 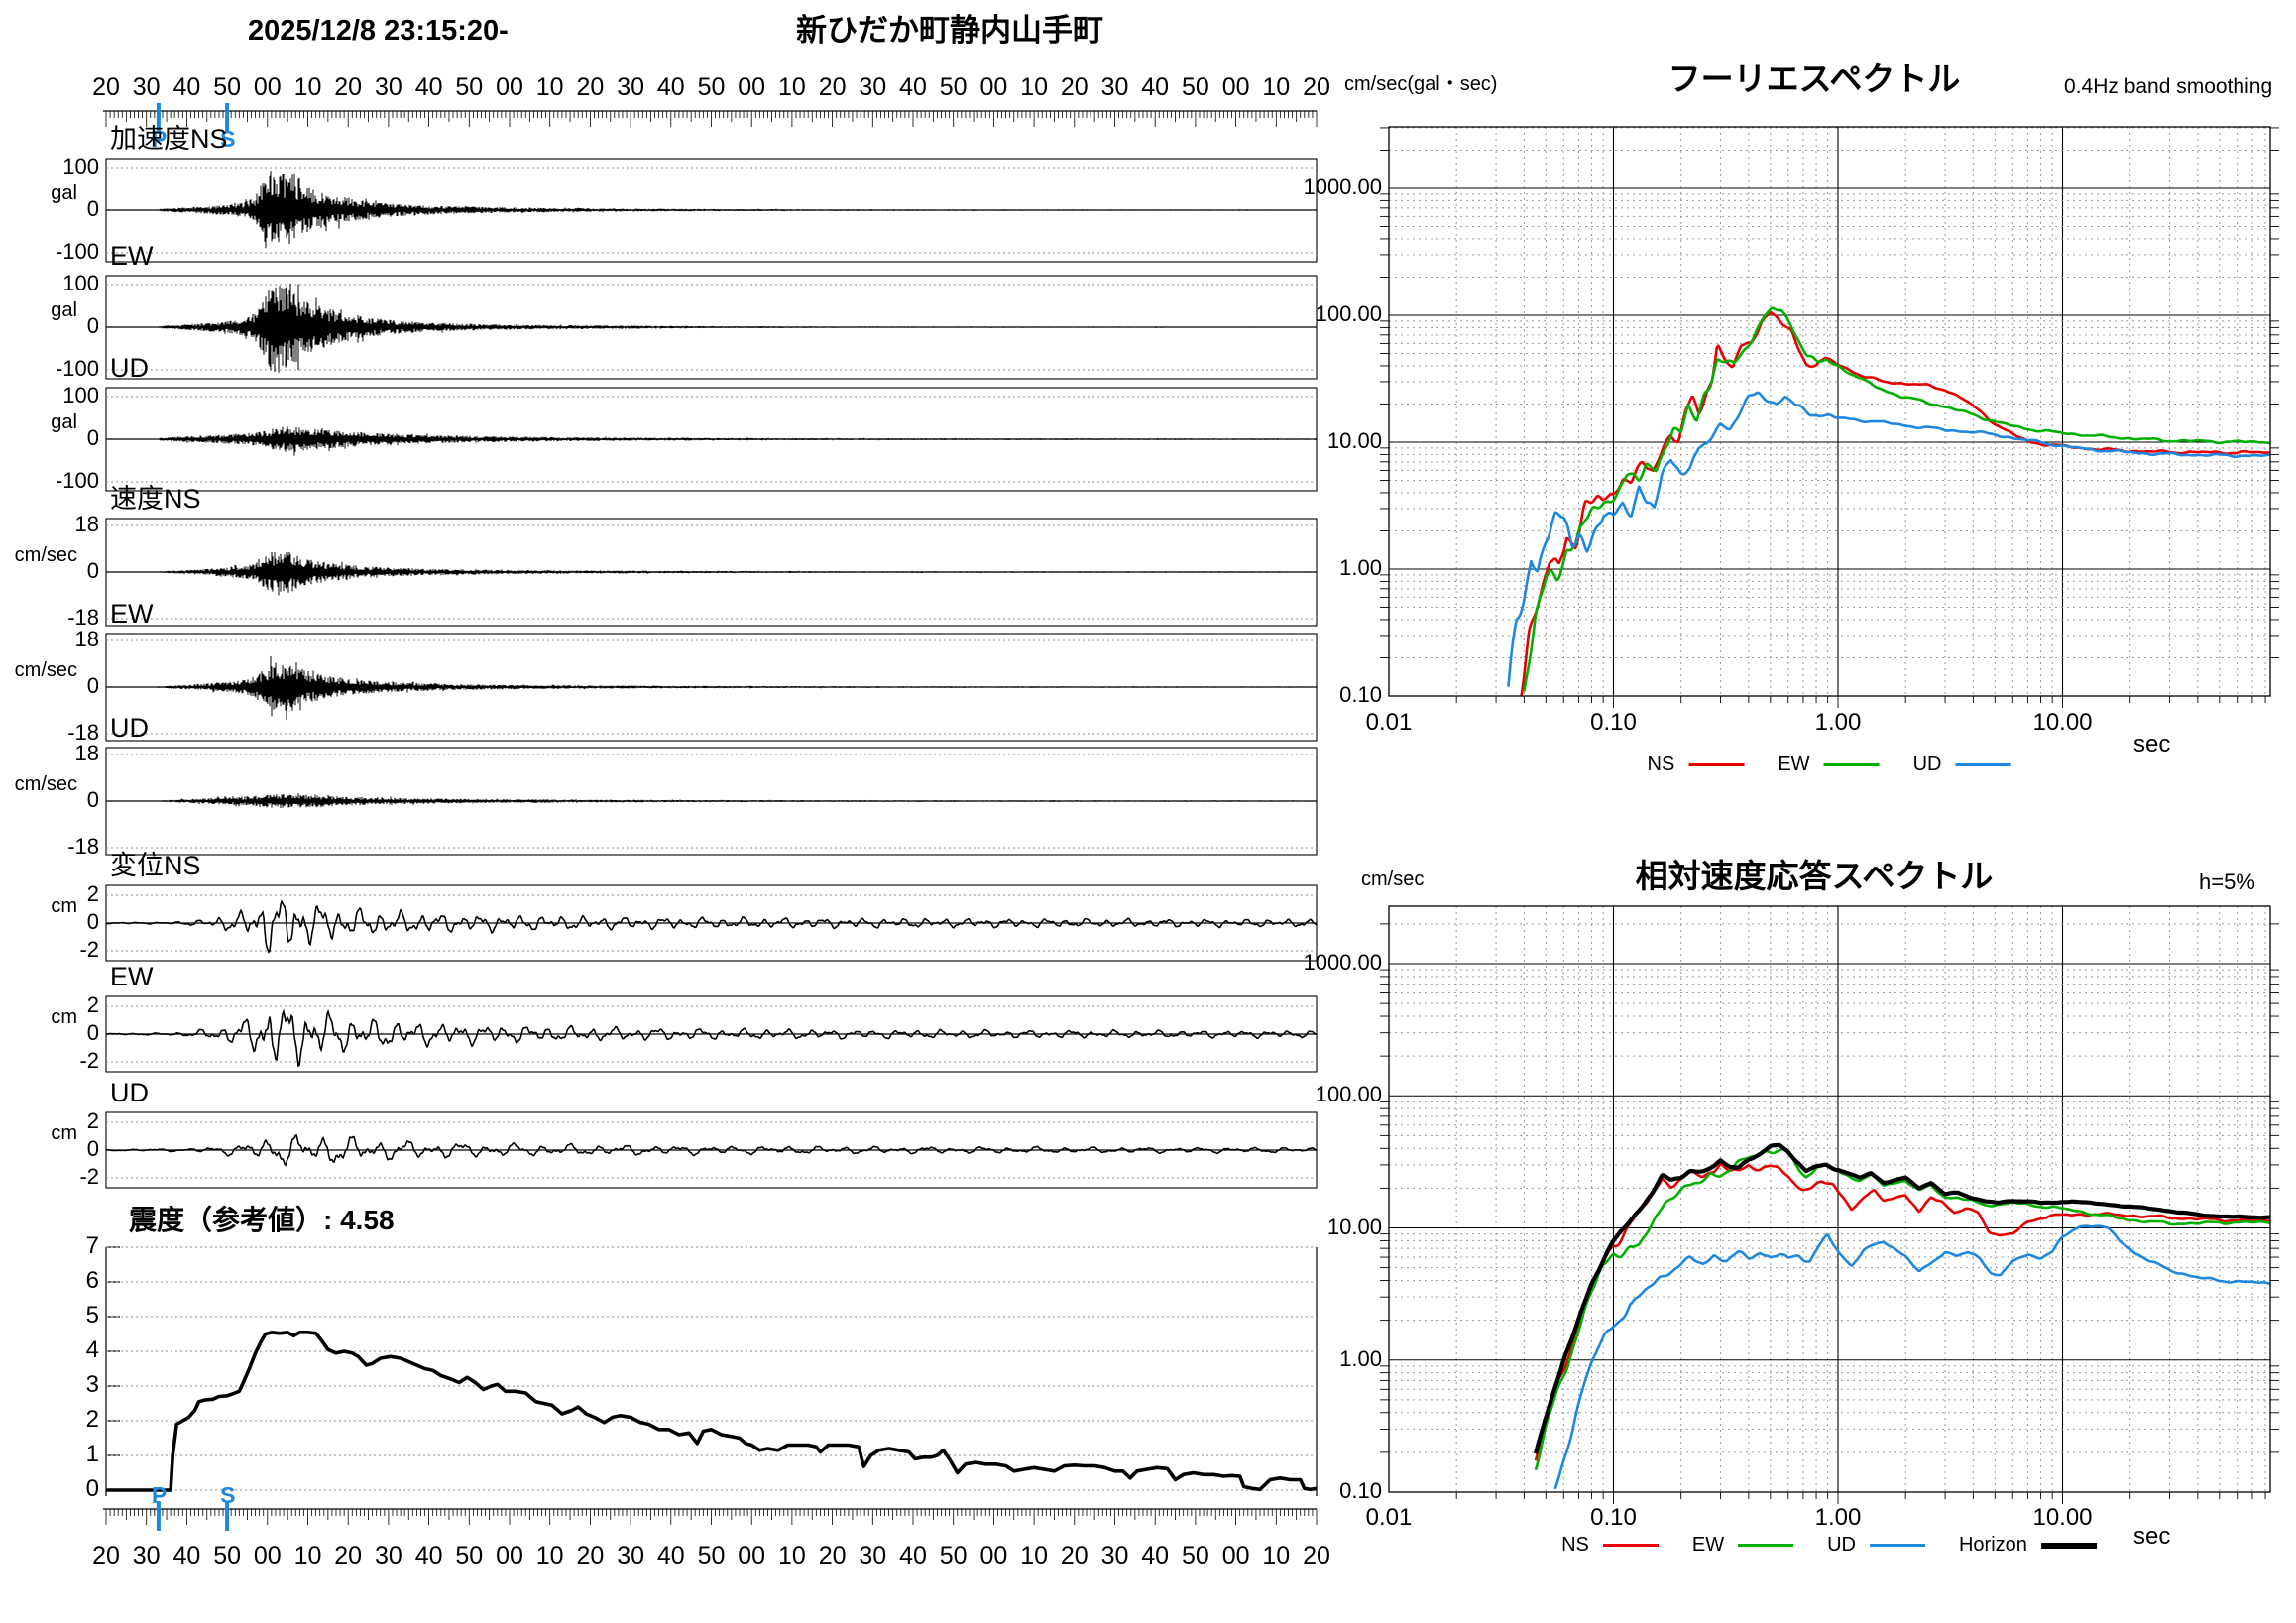 What do you see at coordinates (80, 395) in the screenshot?
I see `acc-ud-ymax: 100` at bounding box center [80, 395].